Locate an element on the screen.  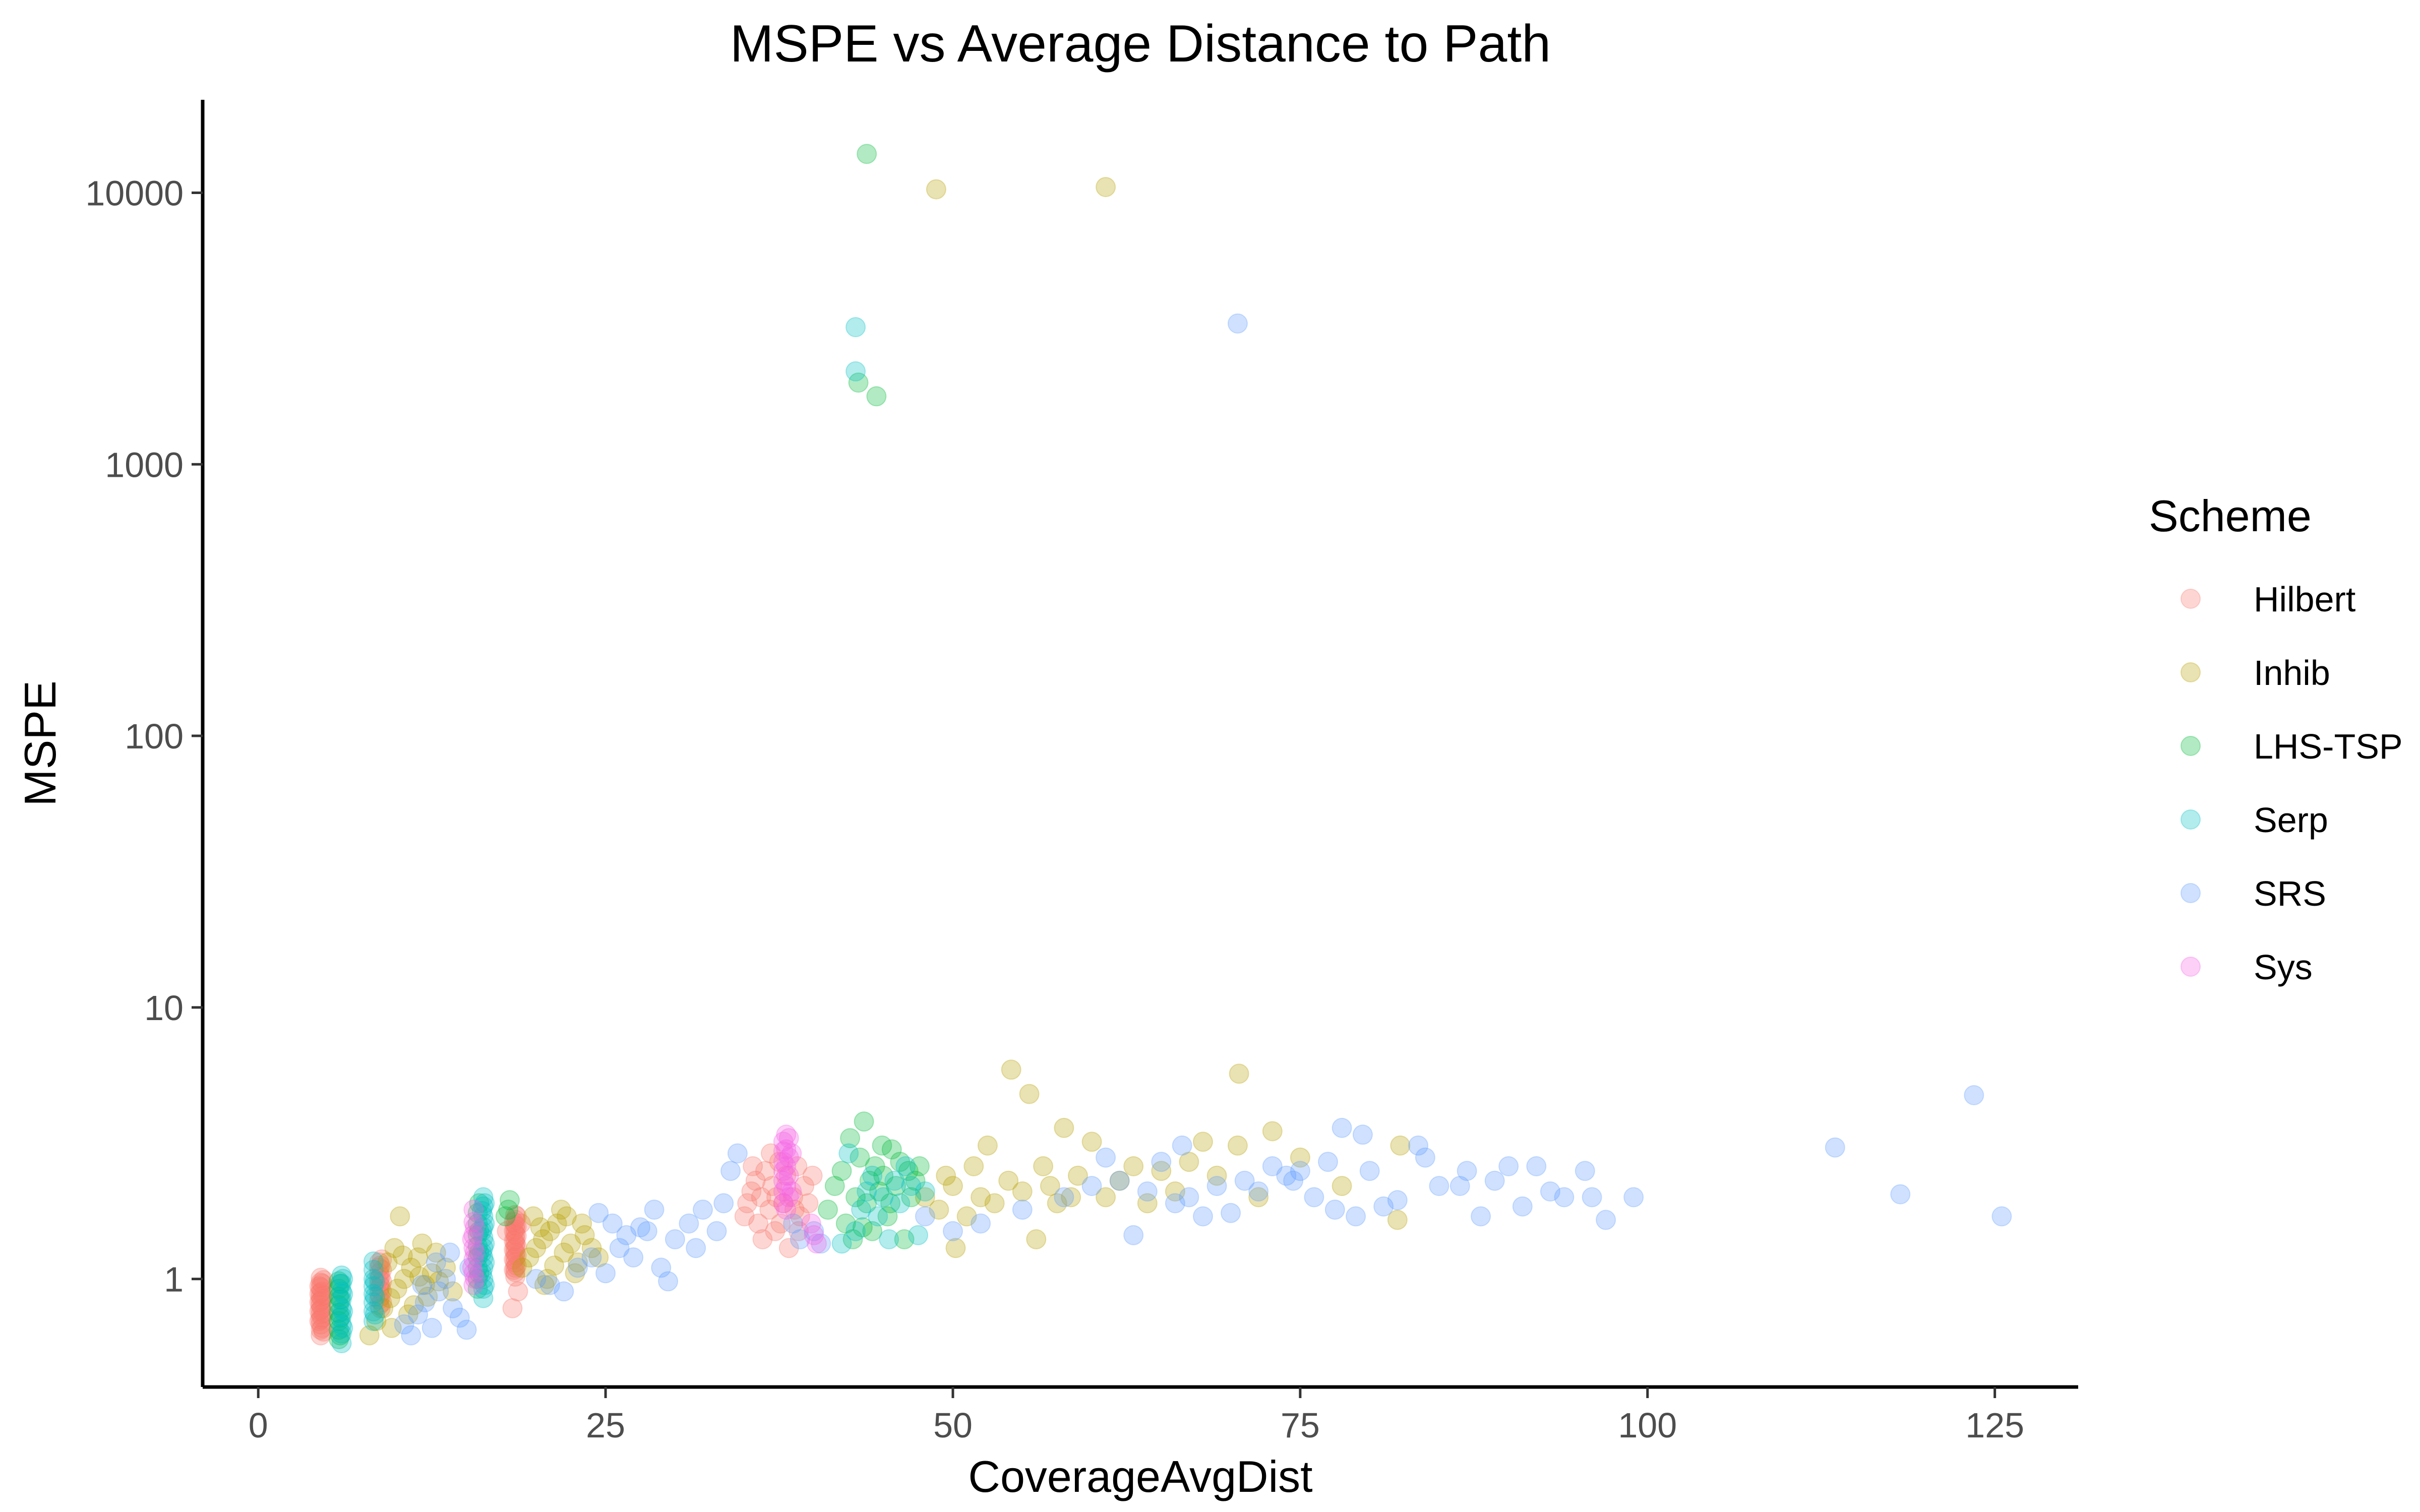
legend-label: SRS is located at coordinates (2290, 894).